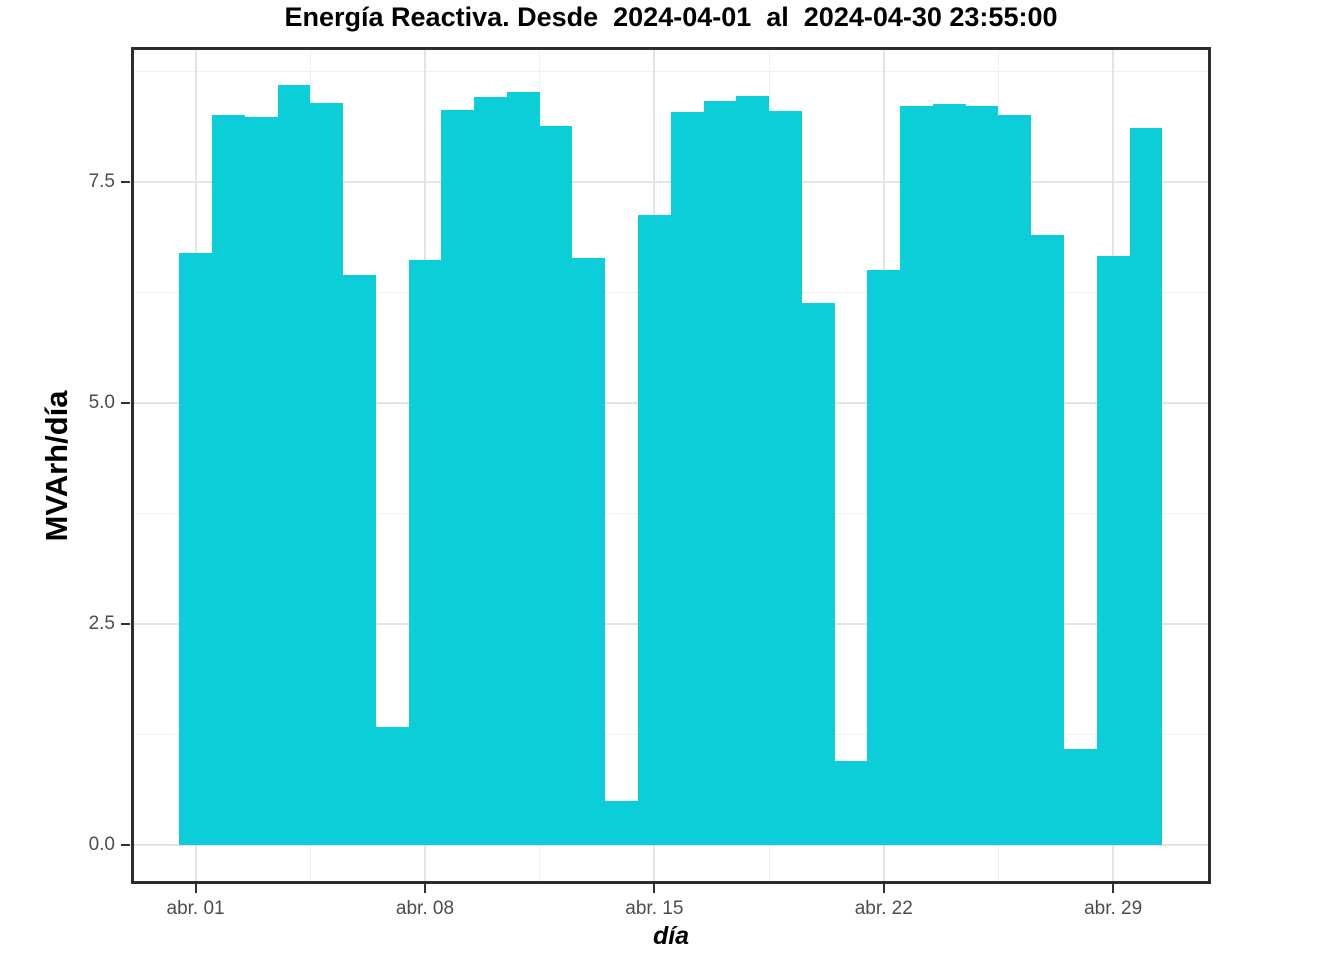 This screenshot has height=960, width=1344. I want to click on y-tick-label: 5.0, so click(101, 402).